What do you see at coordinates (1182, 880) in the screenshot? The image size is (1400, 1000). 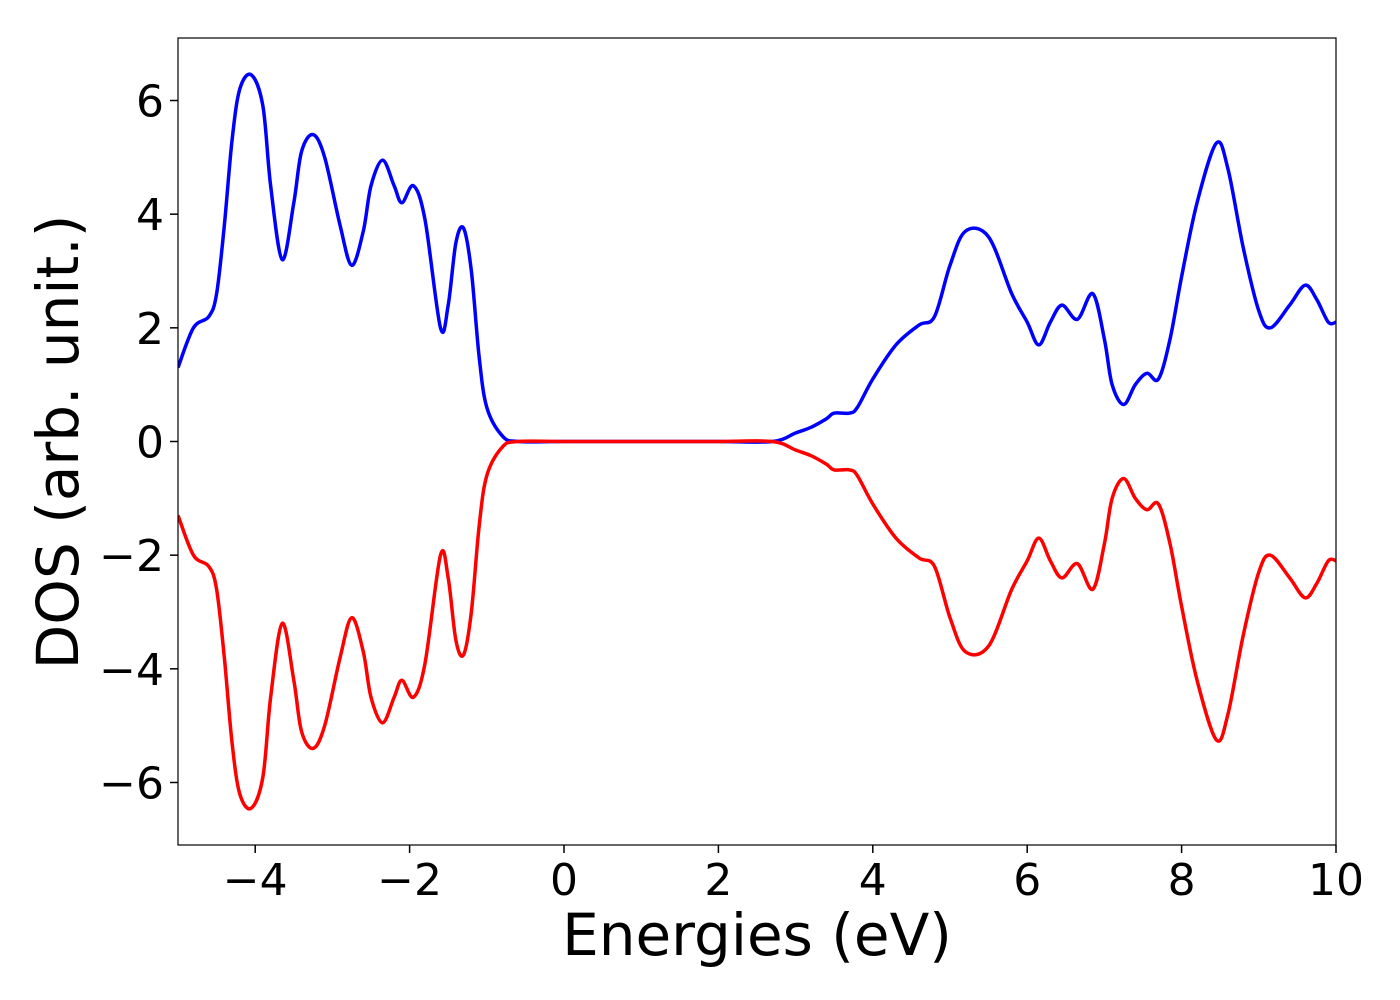 I see `x-tick-label: 8` at bounding box center [1182, 880].